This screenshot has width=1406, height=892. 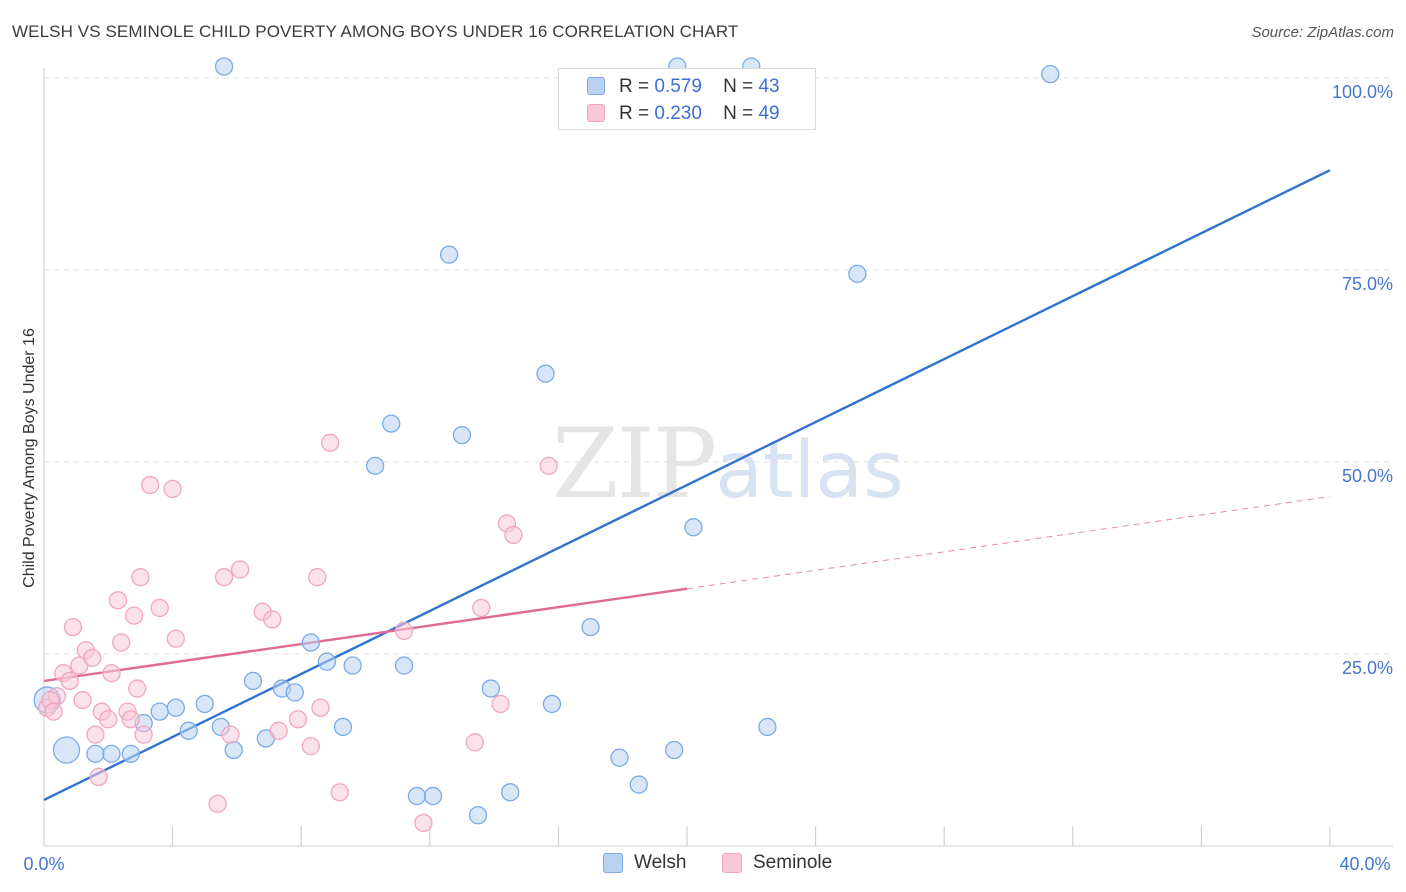 I want to click on series-swatch-seminole, so click(x=732, y=863).